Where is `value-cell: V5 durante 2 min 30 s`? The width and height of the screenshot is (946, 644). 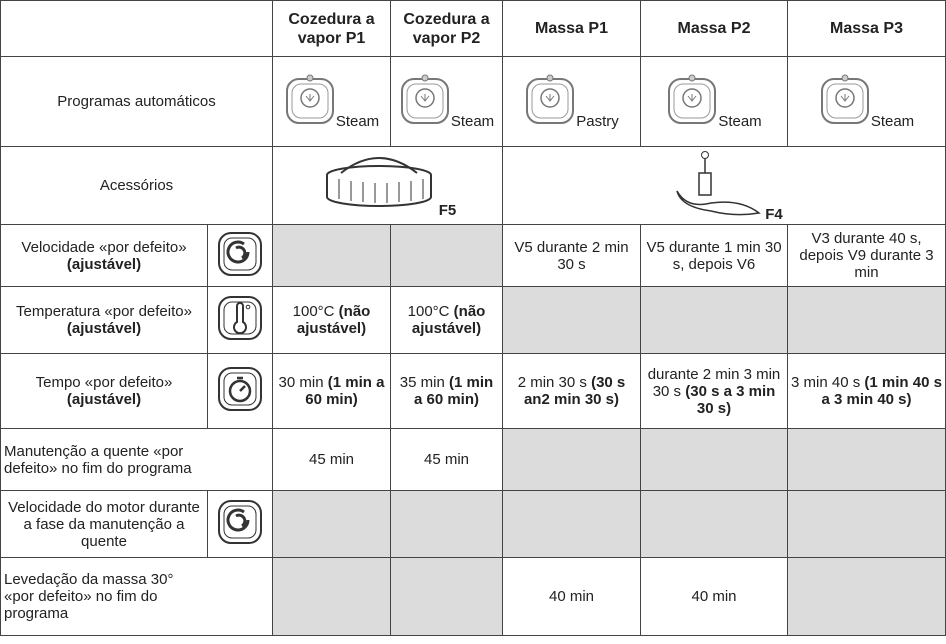 value-cell: V5 durante 2 min 30 s is located at coordinates (571, 255).